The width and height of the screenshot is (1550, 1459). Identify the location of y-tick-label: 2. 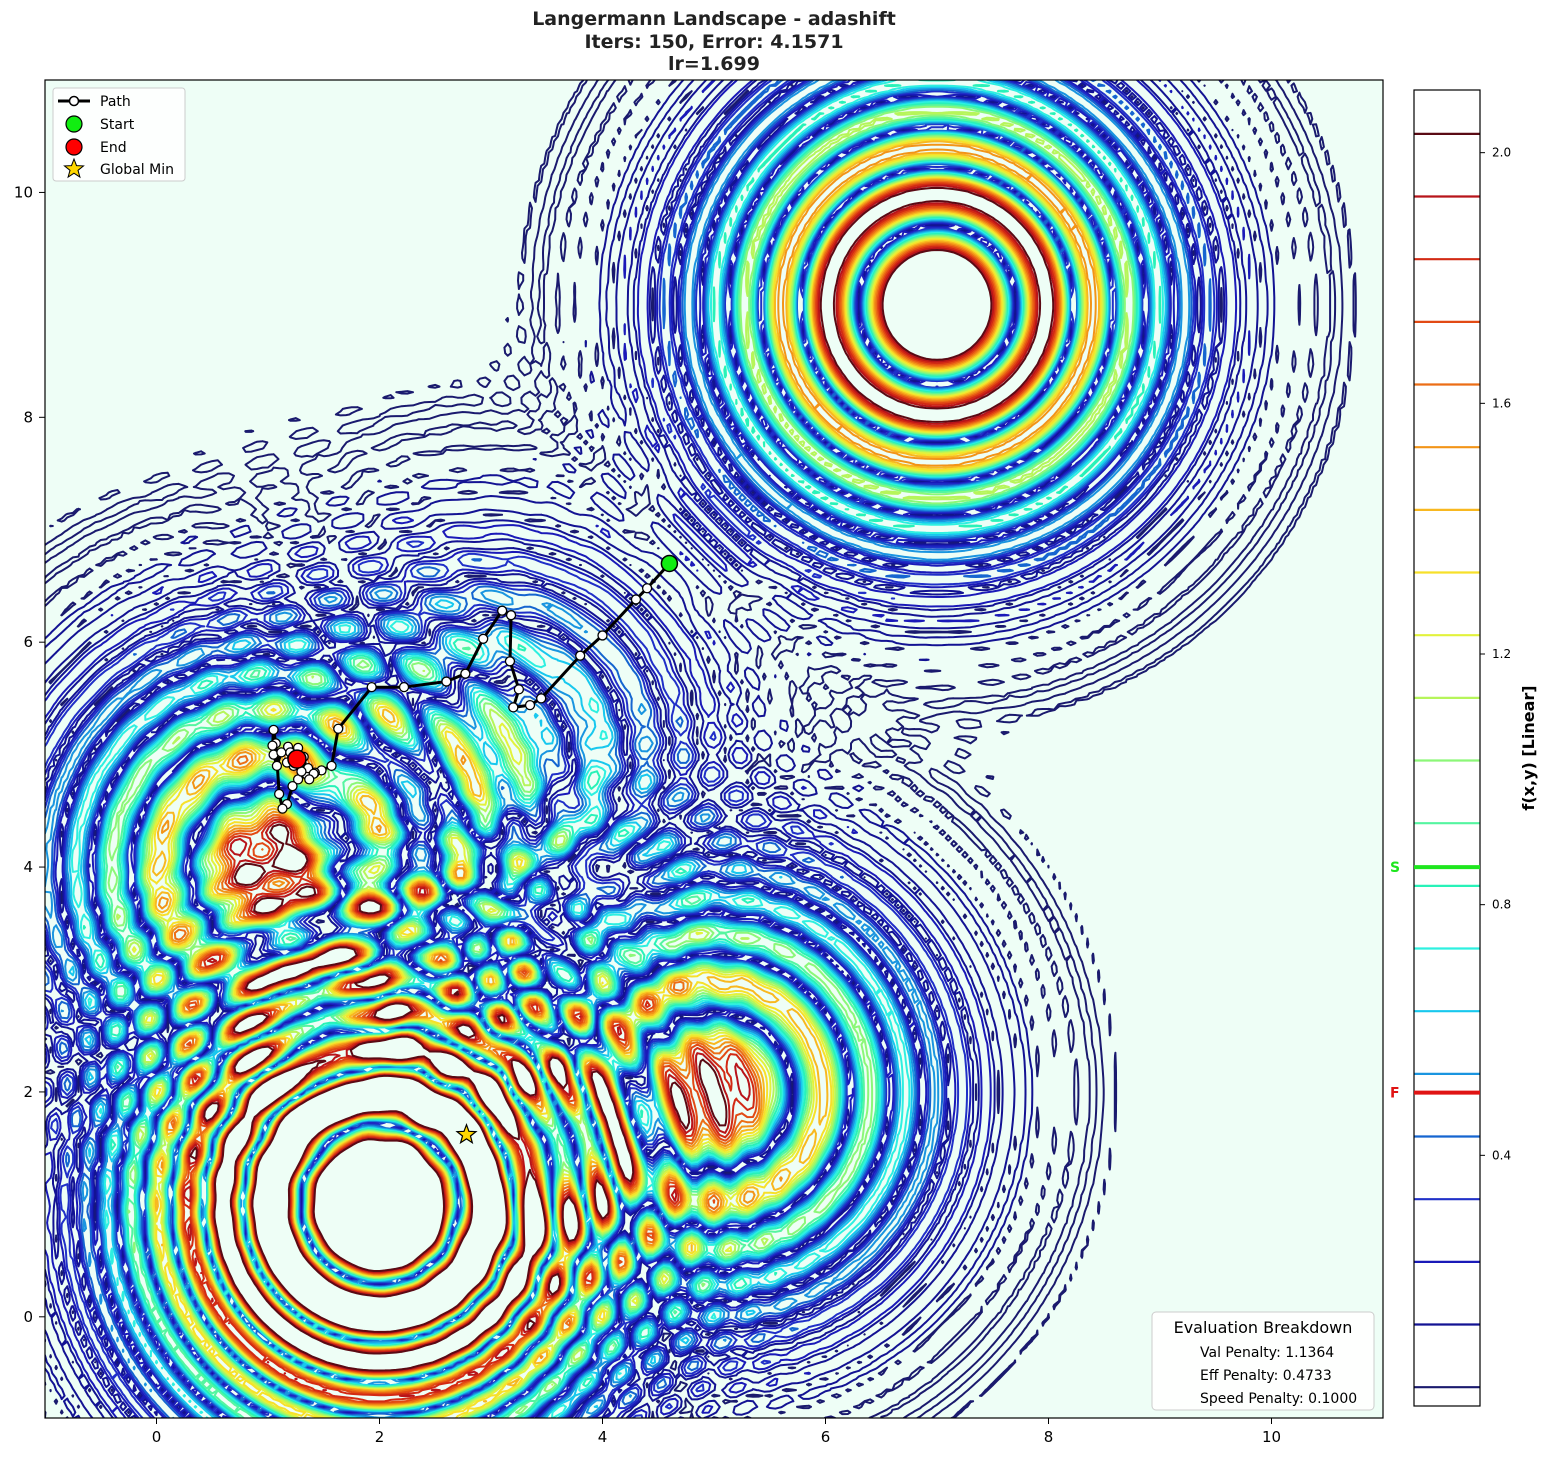
(28, 1092).